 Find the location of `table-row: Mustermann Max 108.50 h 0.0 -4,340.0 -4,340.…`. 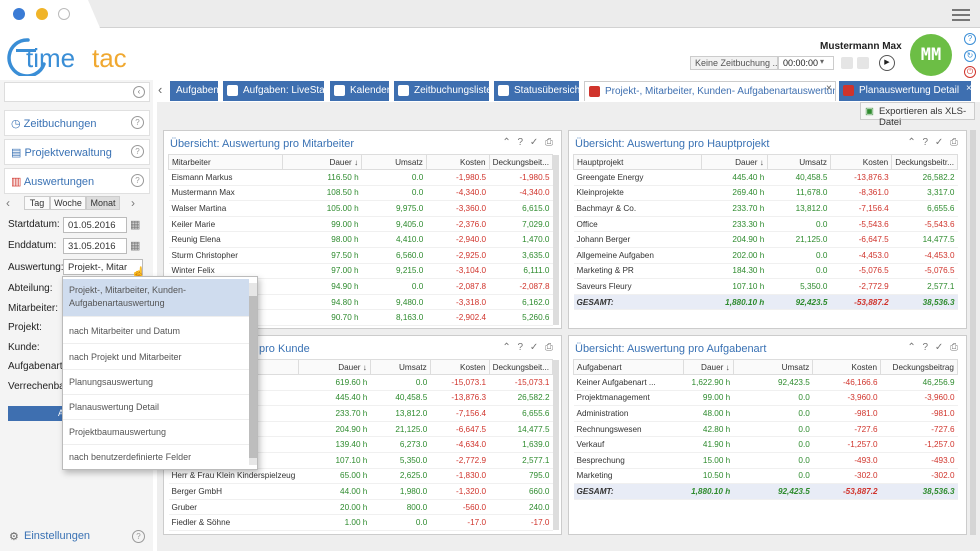

table-row: Mustermann Max 108.50 h 0.0 -4,340.0 -4,340.… is located at coordinates (360, 193).